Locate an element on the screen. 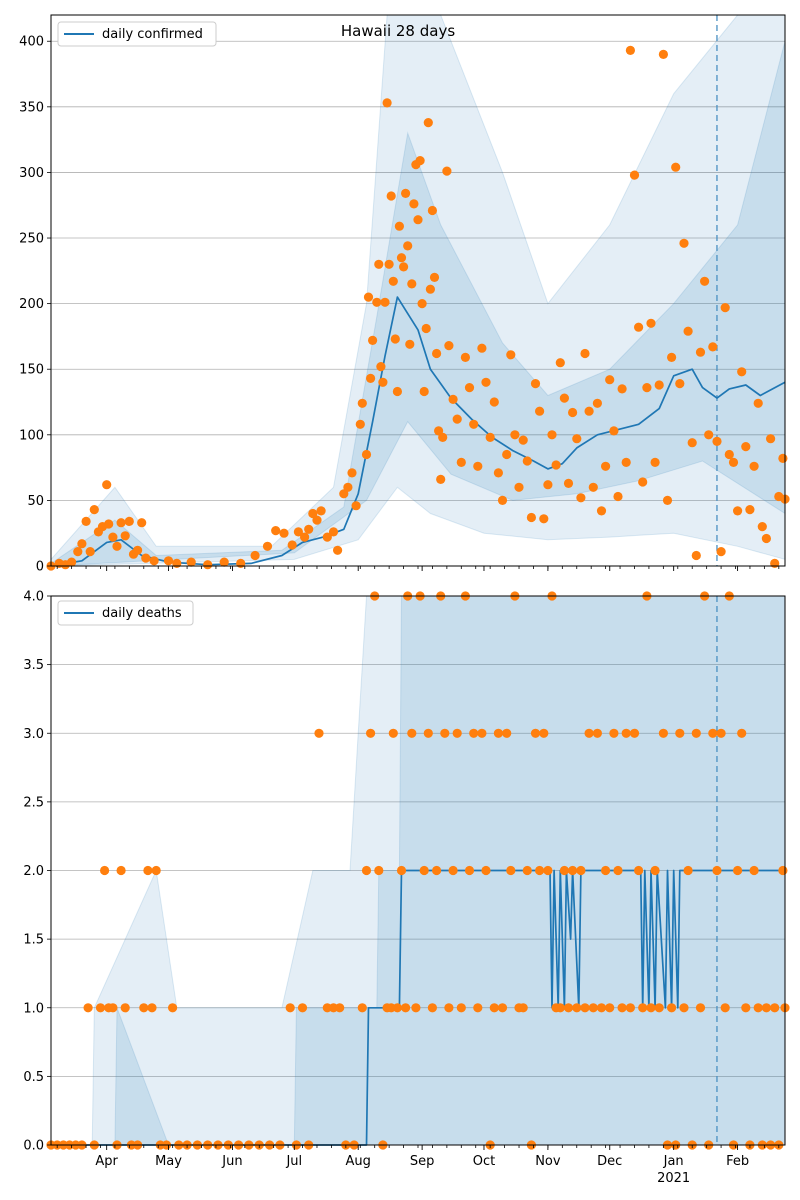  y-tick-label: 1.0 is located at coordinates (33, 1008).